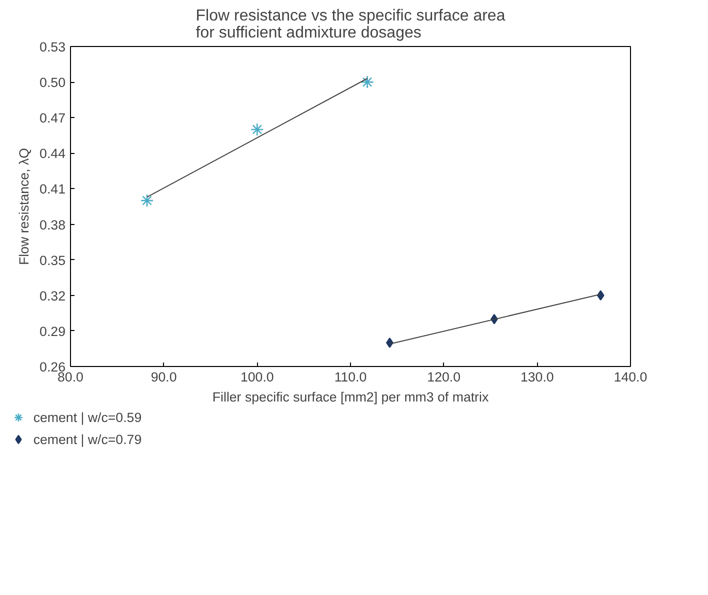 This screenshot has height=595, width=708. What do you see at coordinates (444, 377) in the screenshot?
I see `x-tick-label: 120.0` at bounding box center [444, 377].